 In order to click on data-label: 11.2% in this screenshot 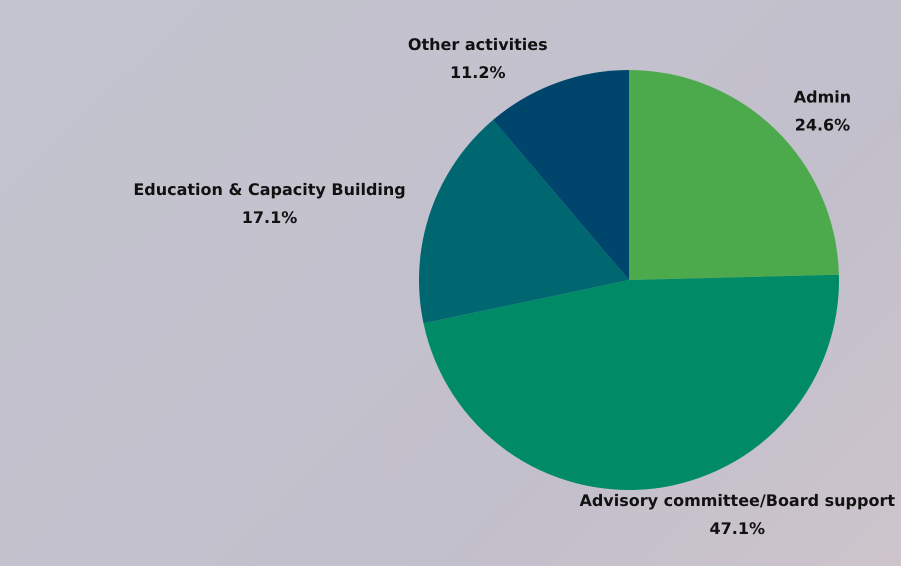, I will do `click(478, 72)`.